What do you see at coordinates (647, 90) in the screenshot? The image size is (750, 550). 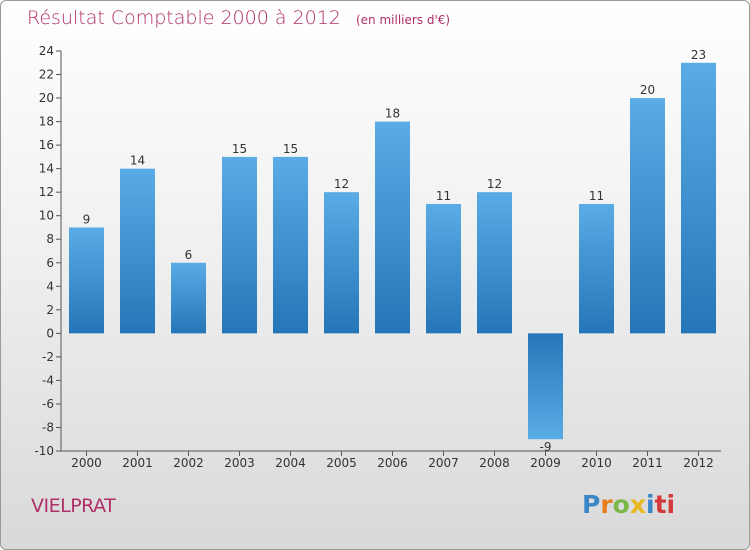 I see `data-label-2011: 20` at bounding box center [647, 90].